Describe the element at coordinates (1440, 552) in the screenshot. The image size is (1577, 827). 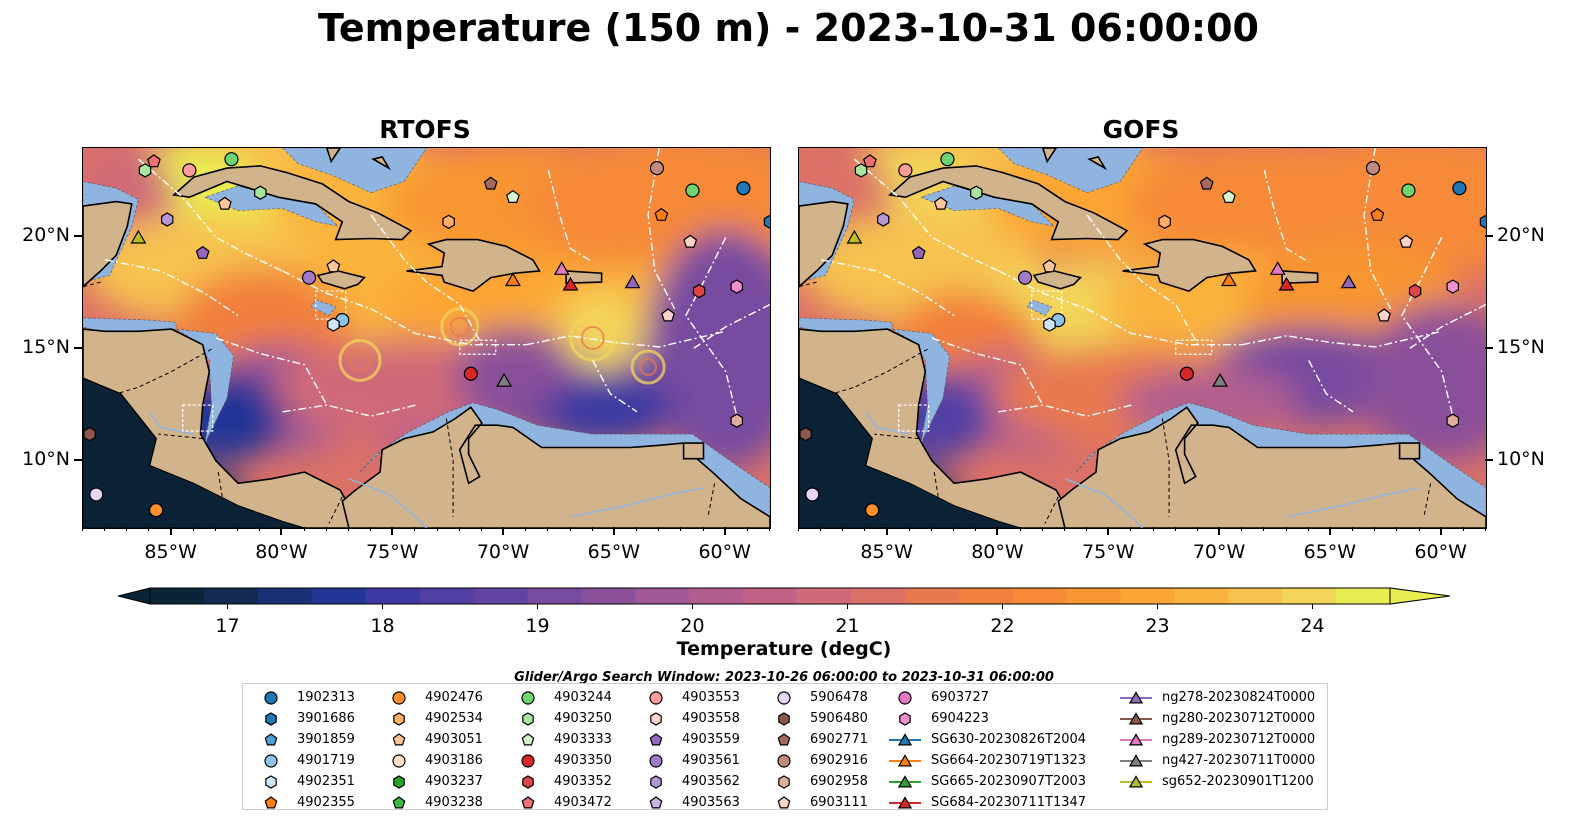
I see `lon-tick-label: 60°W` at that location.